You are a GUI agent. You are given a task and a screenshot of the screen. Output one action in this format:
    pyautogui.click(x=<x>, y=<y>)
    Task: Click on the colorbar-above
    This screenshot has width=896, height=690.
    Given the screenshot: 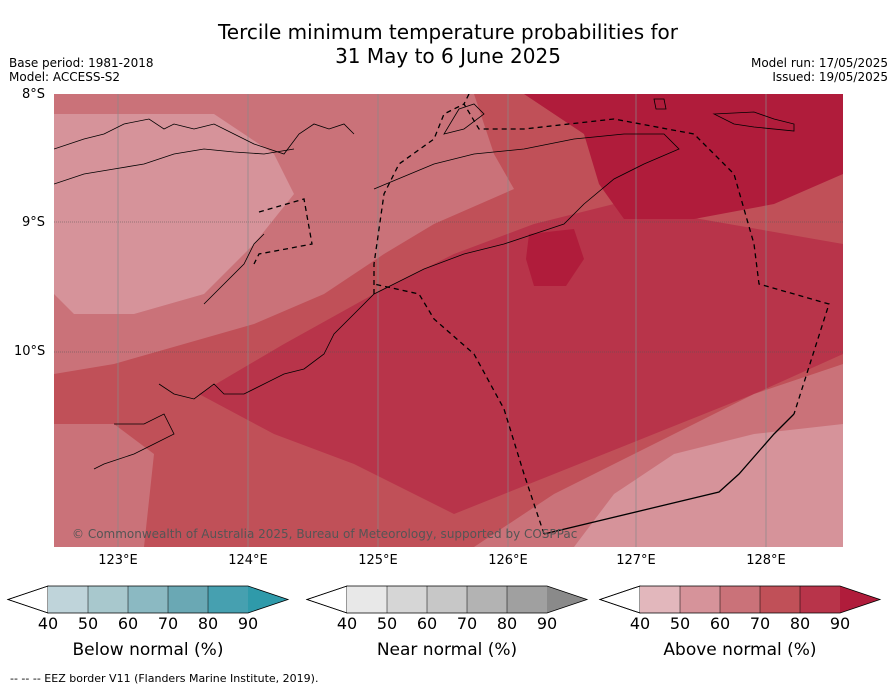 What is the action you would take?
    pyautogui.click(x=740, y=599)
    